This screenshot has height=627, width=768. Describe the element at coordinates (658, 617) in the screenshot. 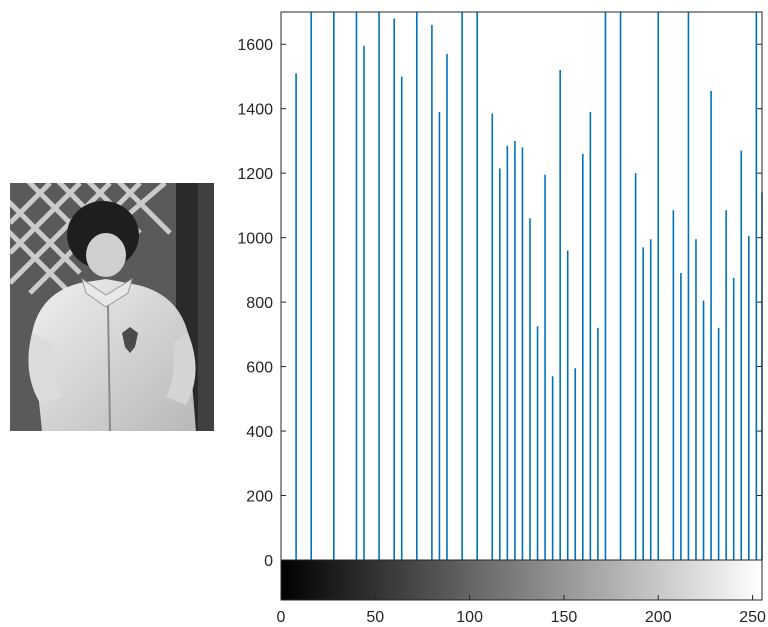

I see `x-tick-label: 200` at that location.